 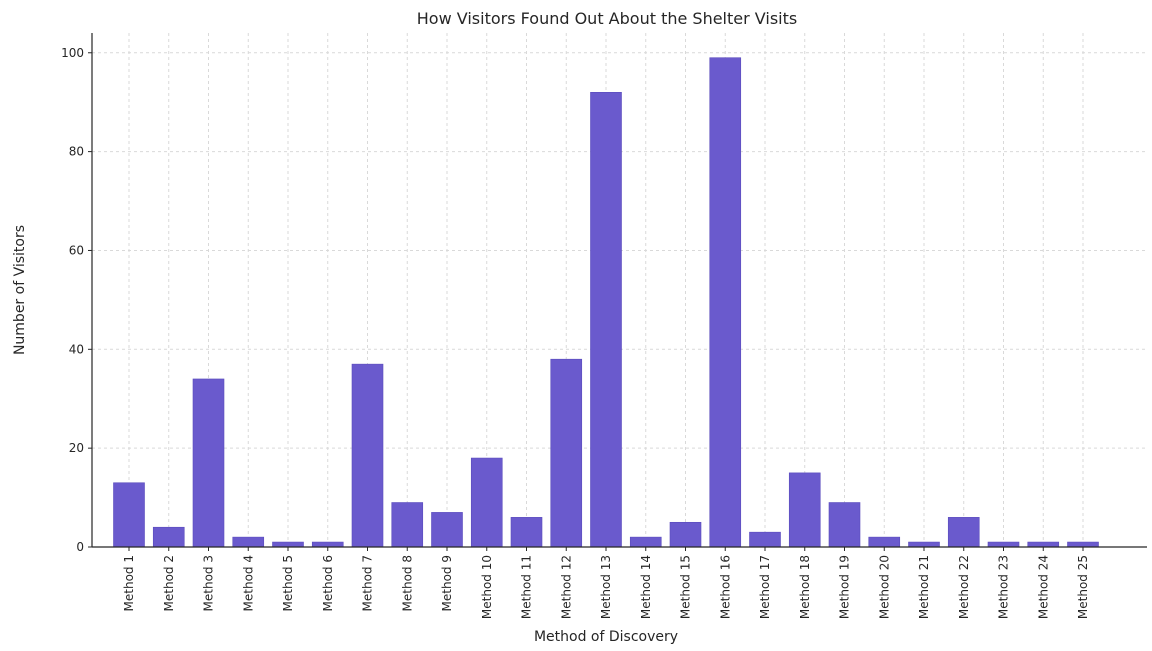 I want to click on x-tick-label: Method 10, so click(x=487, y=587).